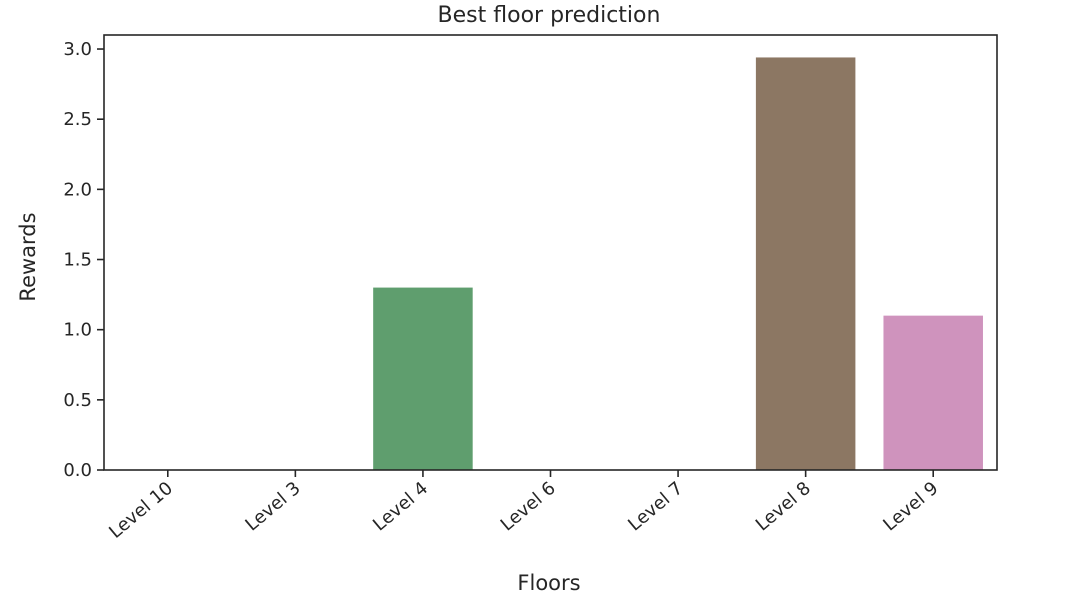 This screenshot has width=1086, height=600. Describe the element at coordinates (548, 583) in the screenshot. I see `x-axis-label: Floors` at that location.